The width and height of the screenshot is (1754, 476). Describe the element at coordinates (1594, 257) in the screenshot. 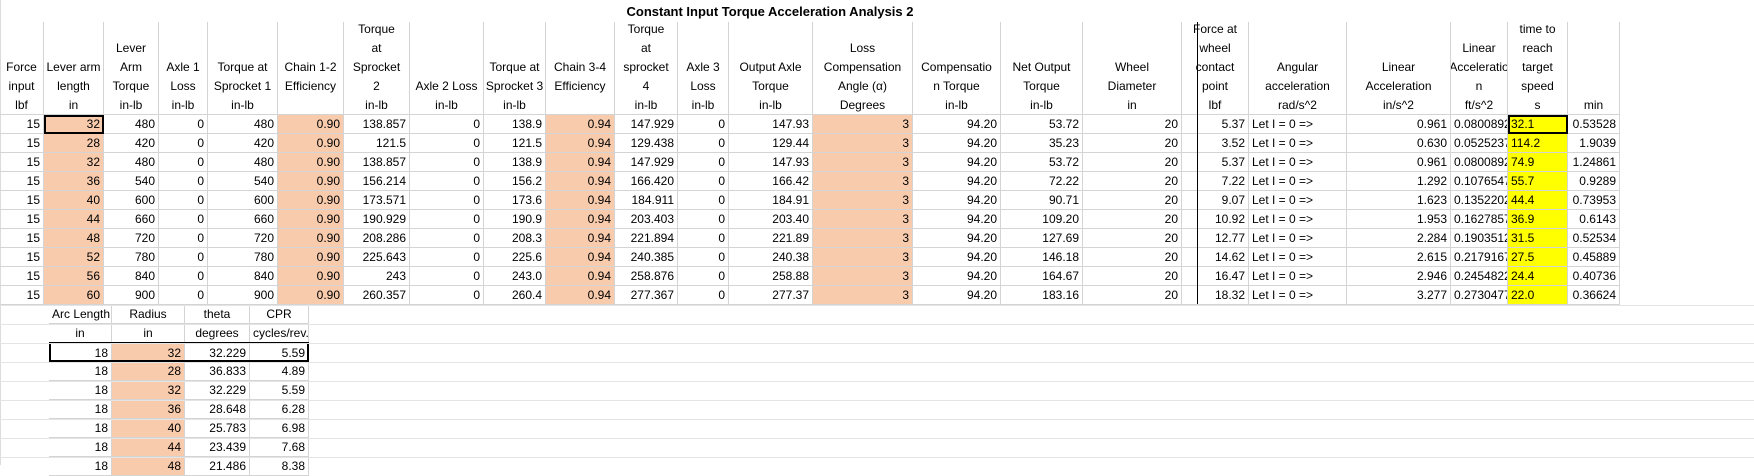

I see `table-cell: 0.45889` at that location.